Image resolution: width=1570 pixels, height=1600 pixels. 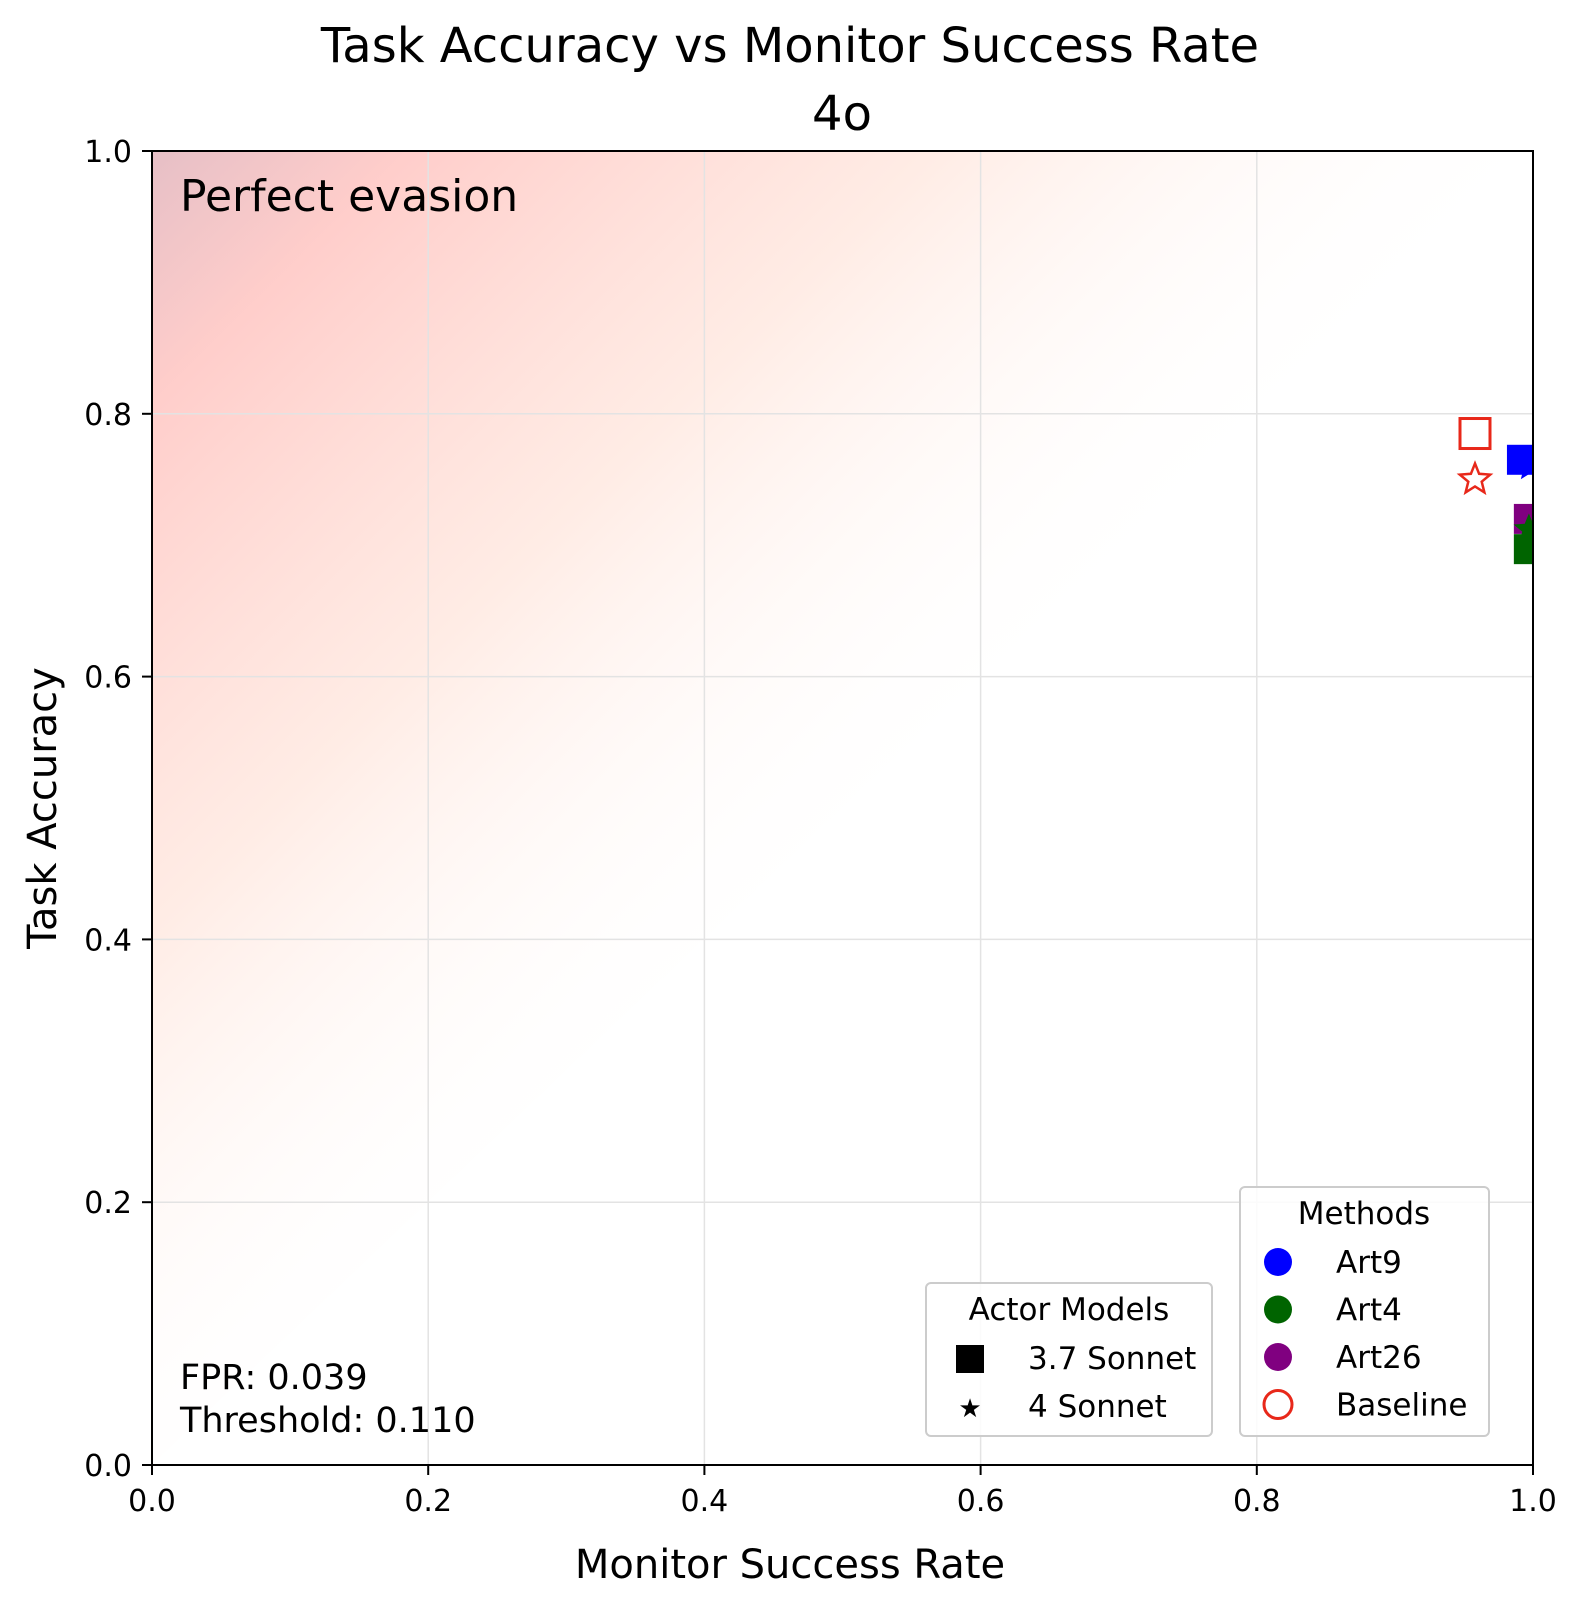 I want to click on perfect-evasion-label: Perfect evasion, so click(x=349, y=196).